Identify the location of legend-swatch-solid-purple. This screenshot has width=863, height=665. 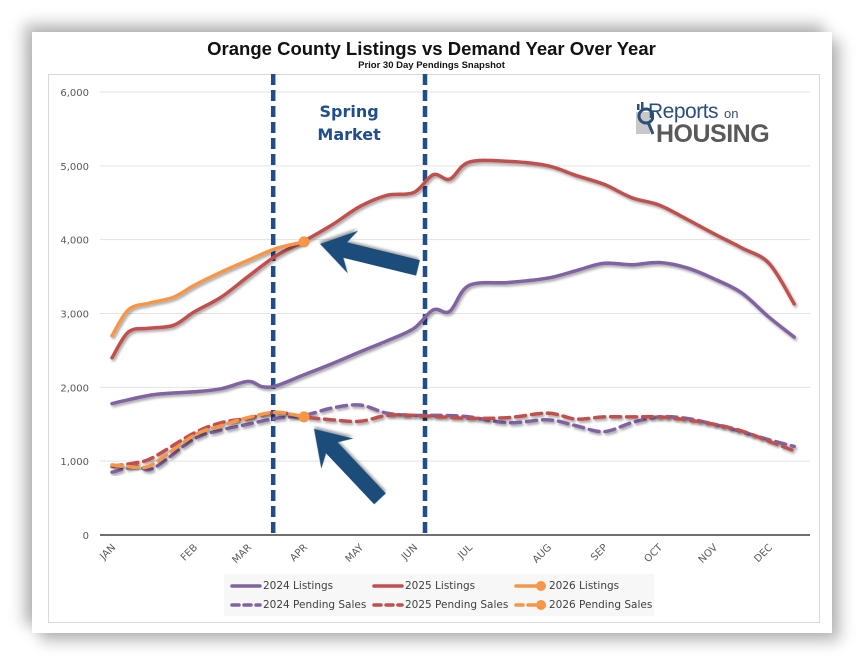
(246, 586).